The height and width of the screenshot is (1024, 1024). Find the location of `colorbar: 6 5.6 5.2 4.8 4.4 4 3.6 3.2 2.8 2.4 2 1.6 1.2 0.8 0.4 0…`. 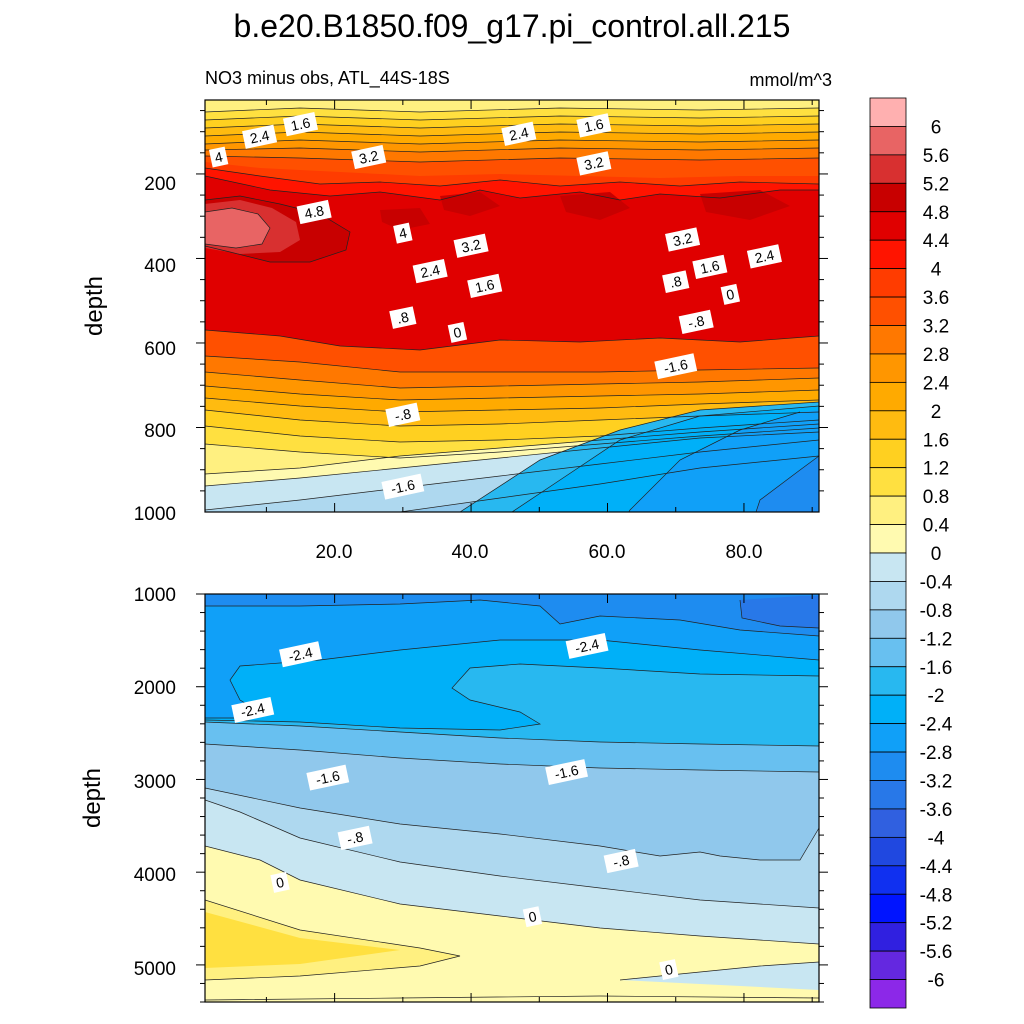

colorbar: 6 5.6 5.2 4.8 4.4 4 3.6 3.2 2.8 2.4 2 1.6 1.2 0.8 0.4 0… is located at coordinates (911, 553).